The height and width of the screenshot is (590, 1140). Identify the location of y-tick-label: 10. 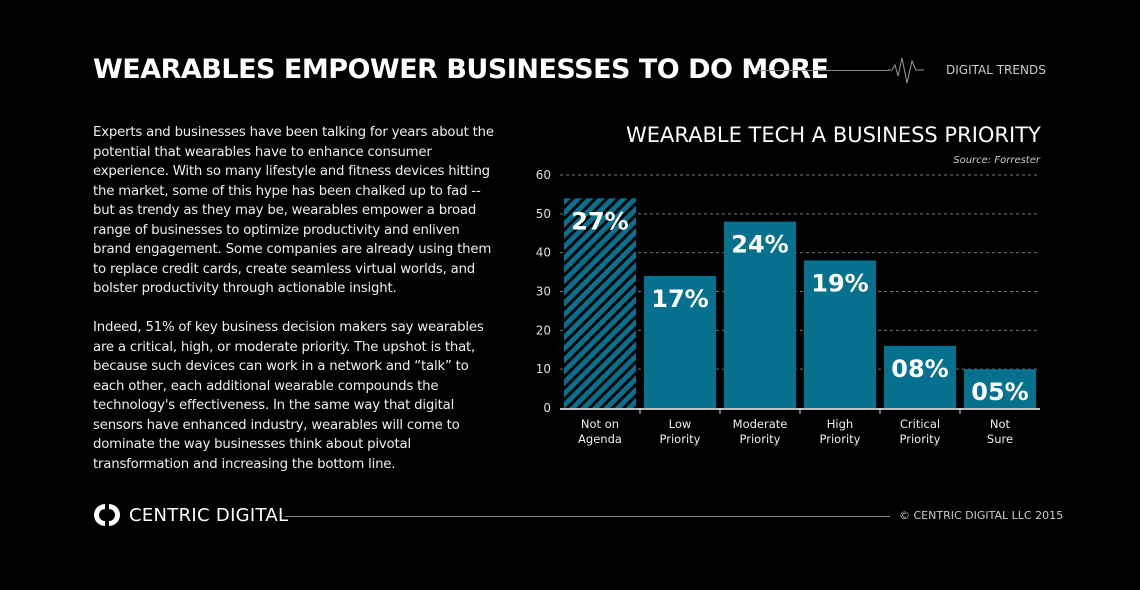
(543, 369).